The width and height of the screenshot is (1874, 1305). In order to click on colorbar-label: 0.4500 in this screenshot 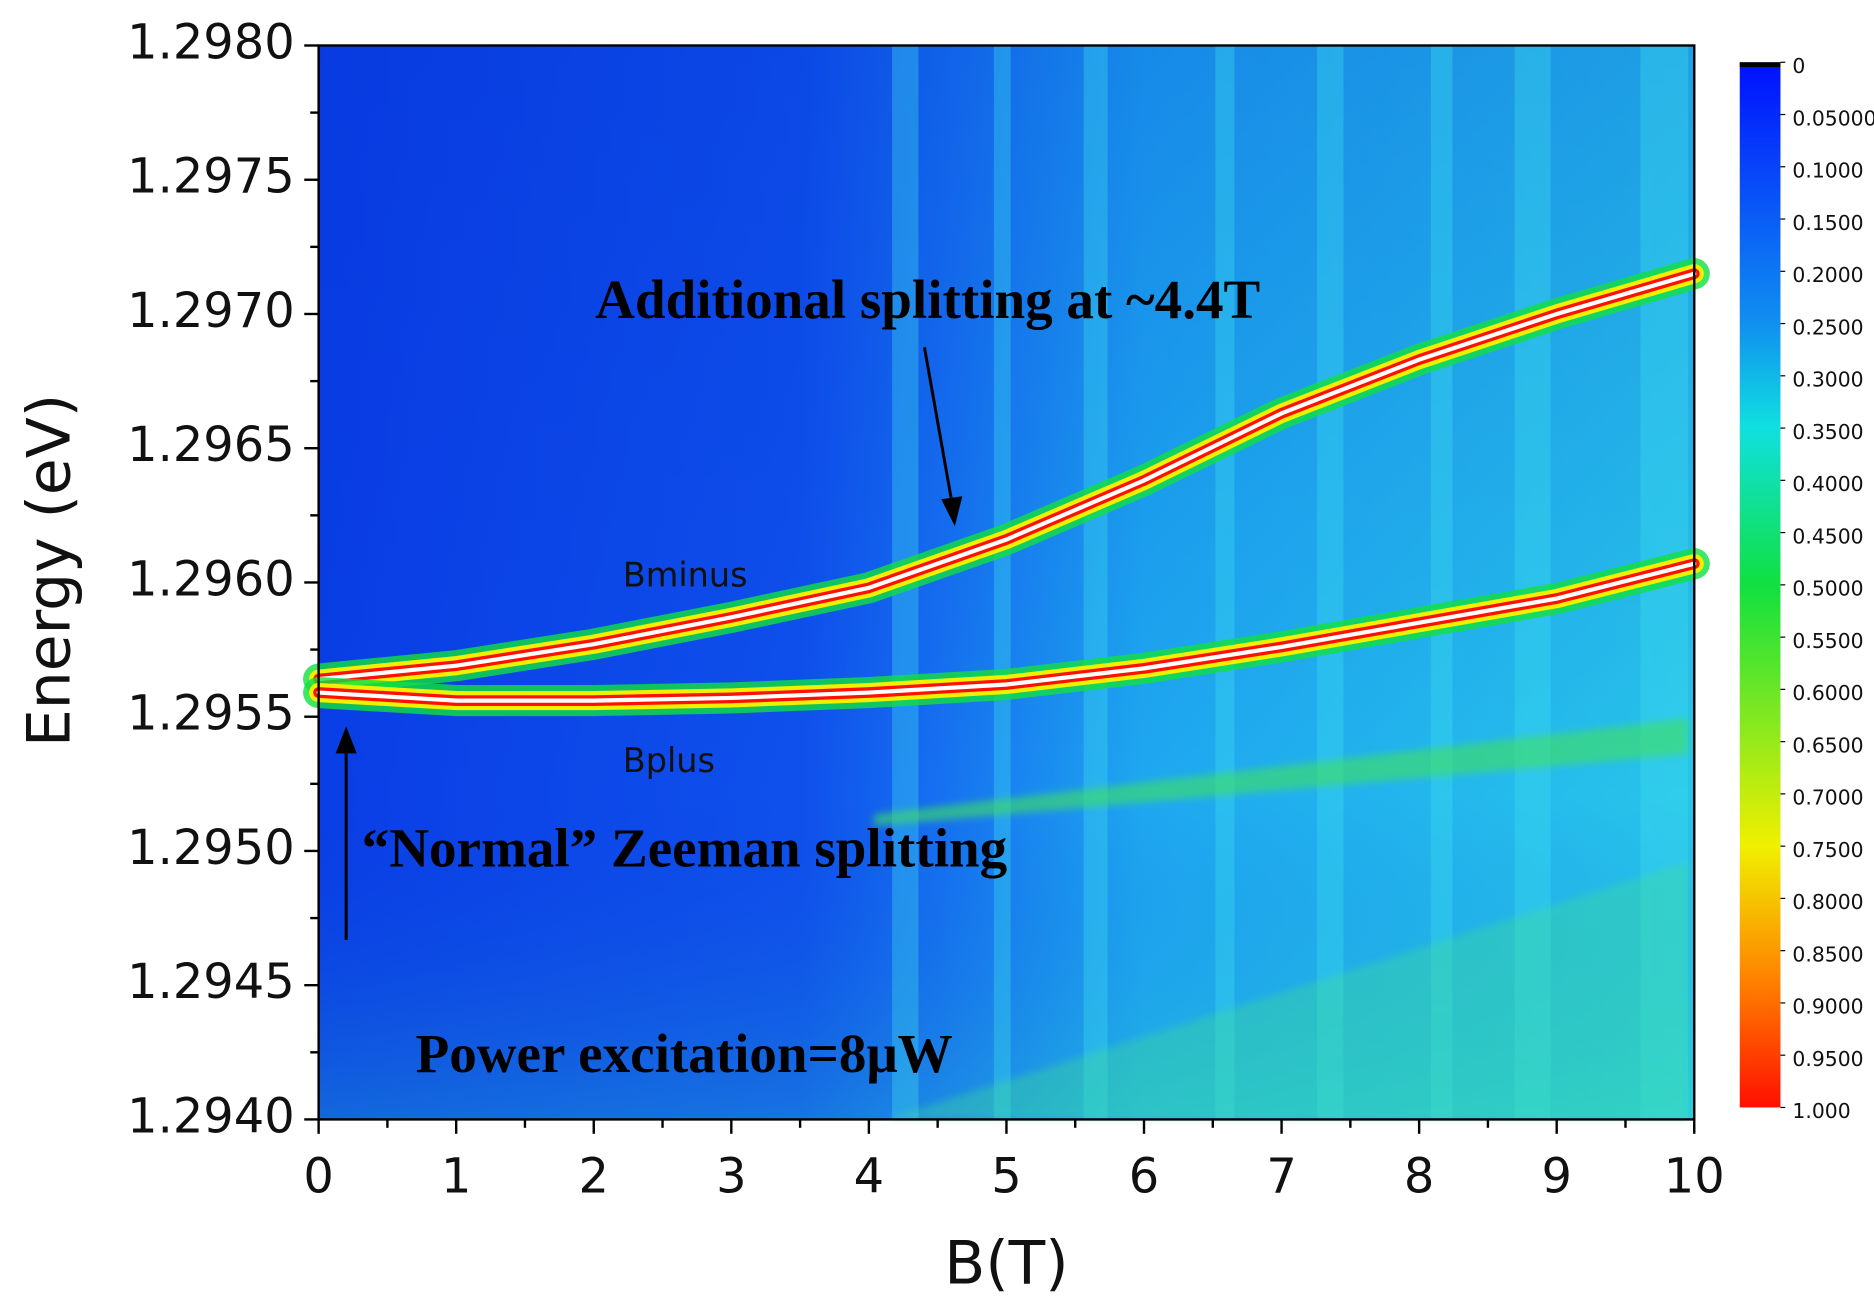, I will do `click(1827, 536)`.